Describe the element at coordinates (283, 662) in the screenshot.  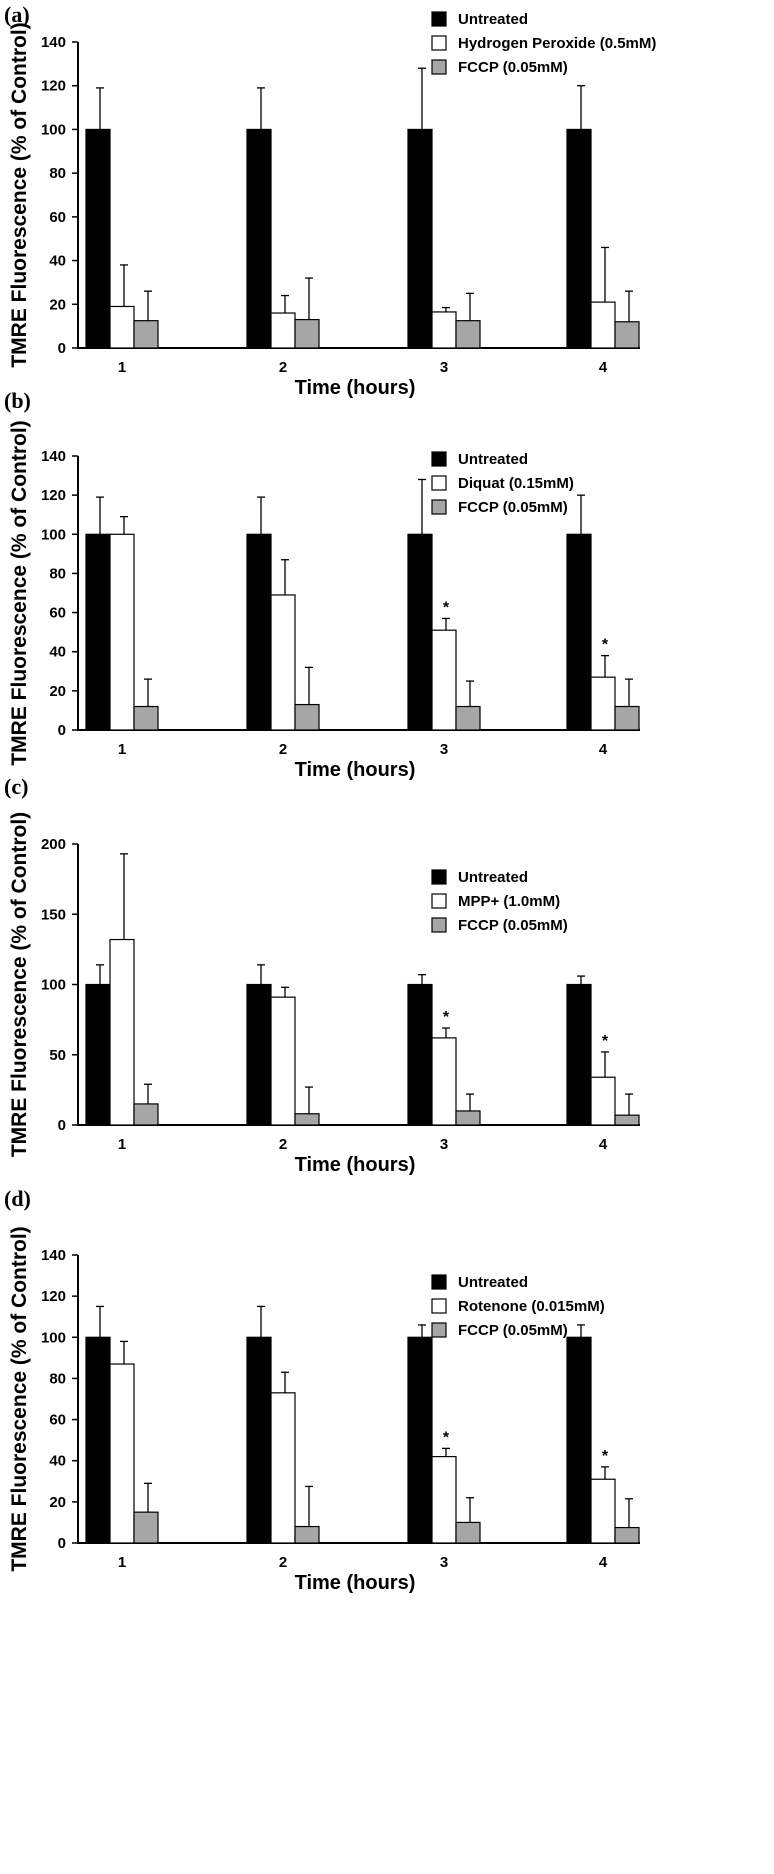
I see `bar-treatment-t2` at that location.